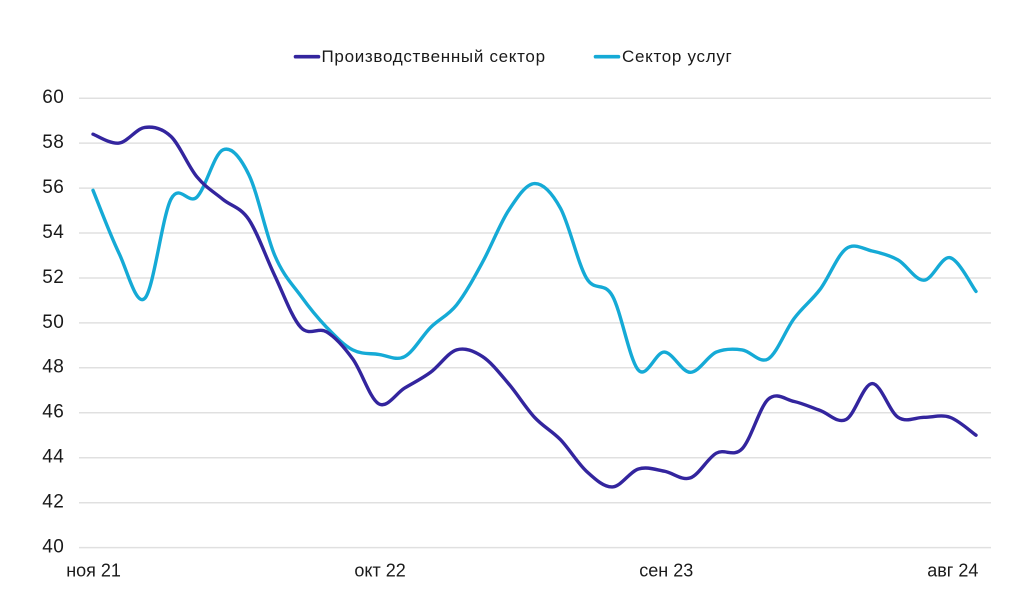  Describe the element at coordinates (93, 571) in the screenshot. I see `svg-text: ноя 21` at that location.